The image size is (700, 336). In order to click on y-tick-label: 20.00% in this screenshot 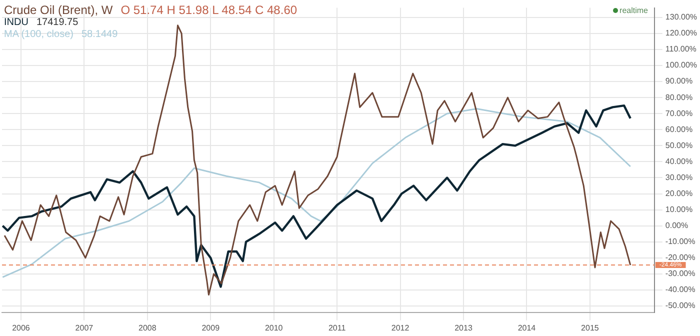, I will do `click(679, 193)`.